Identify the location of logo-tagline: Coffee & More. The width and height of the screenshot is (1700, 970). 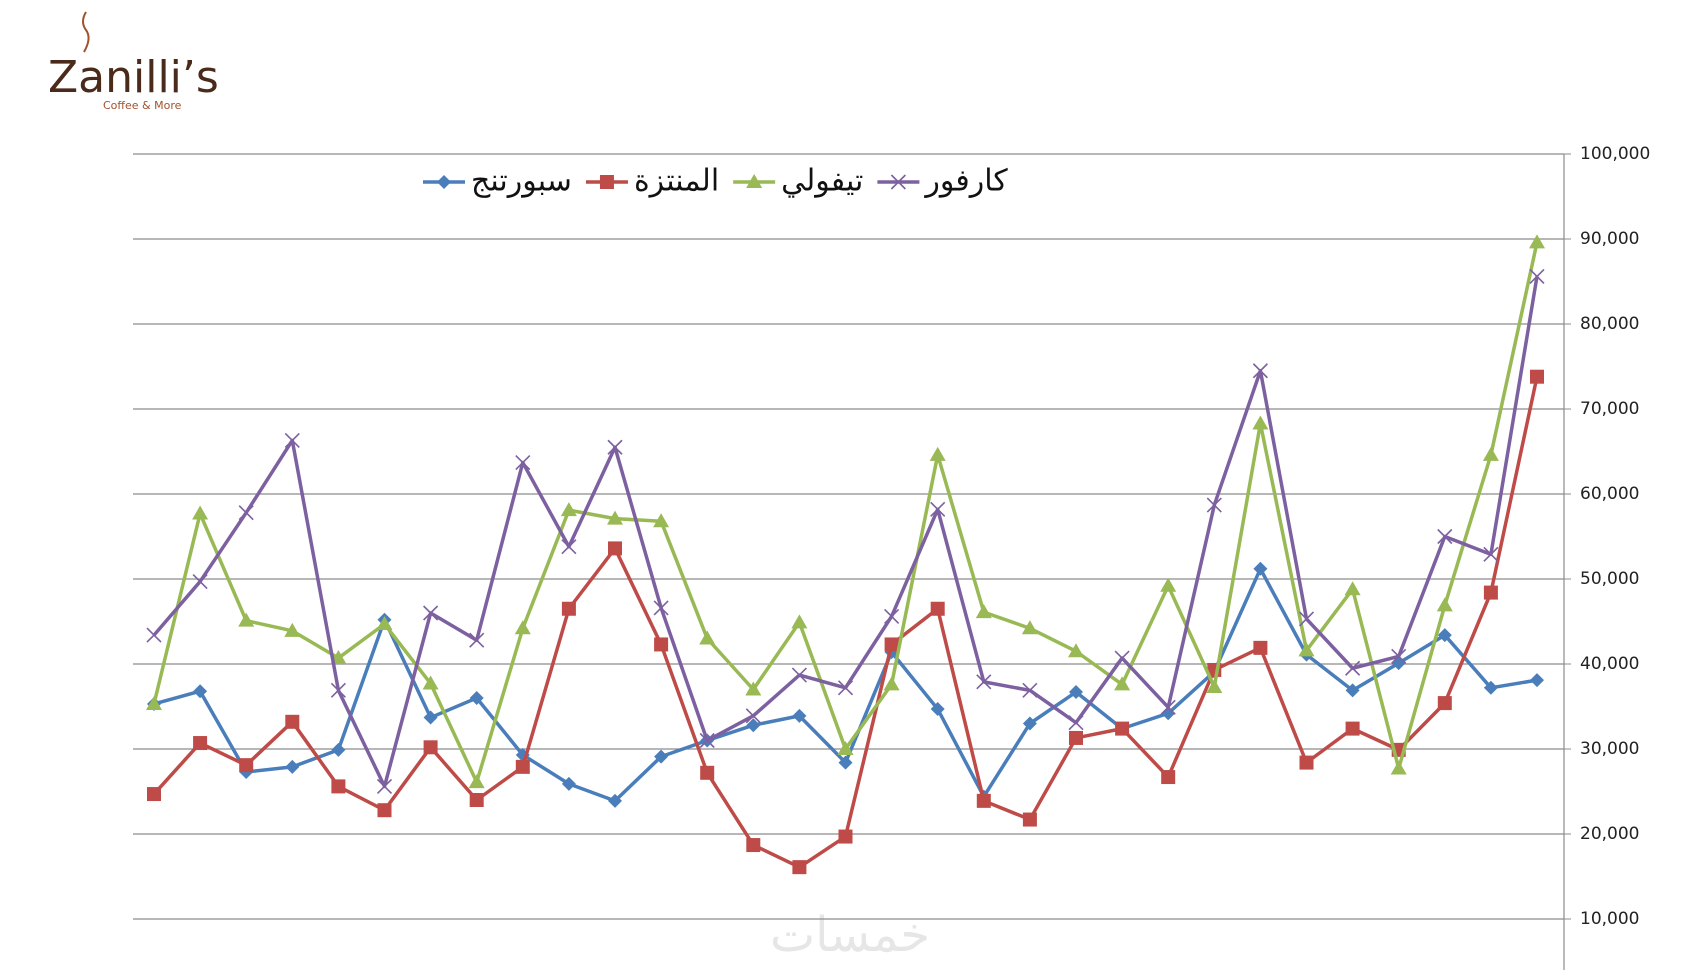
(142, 105).